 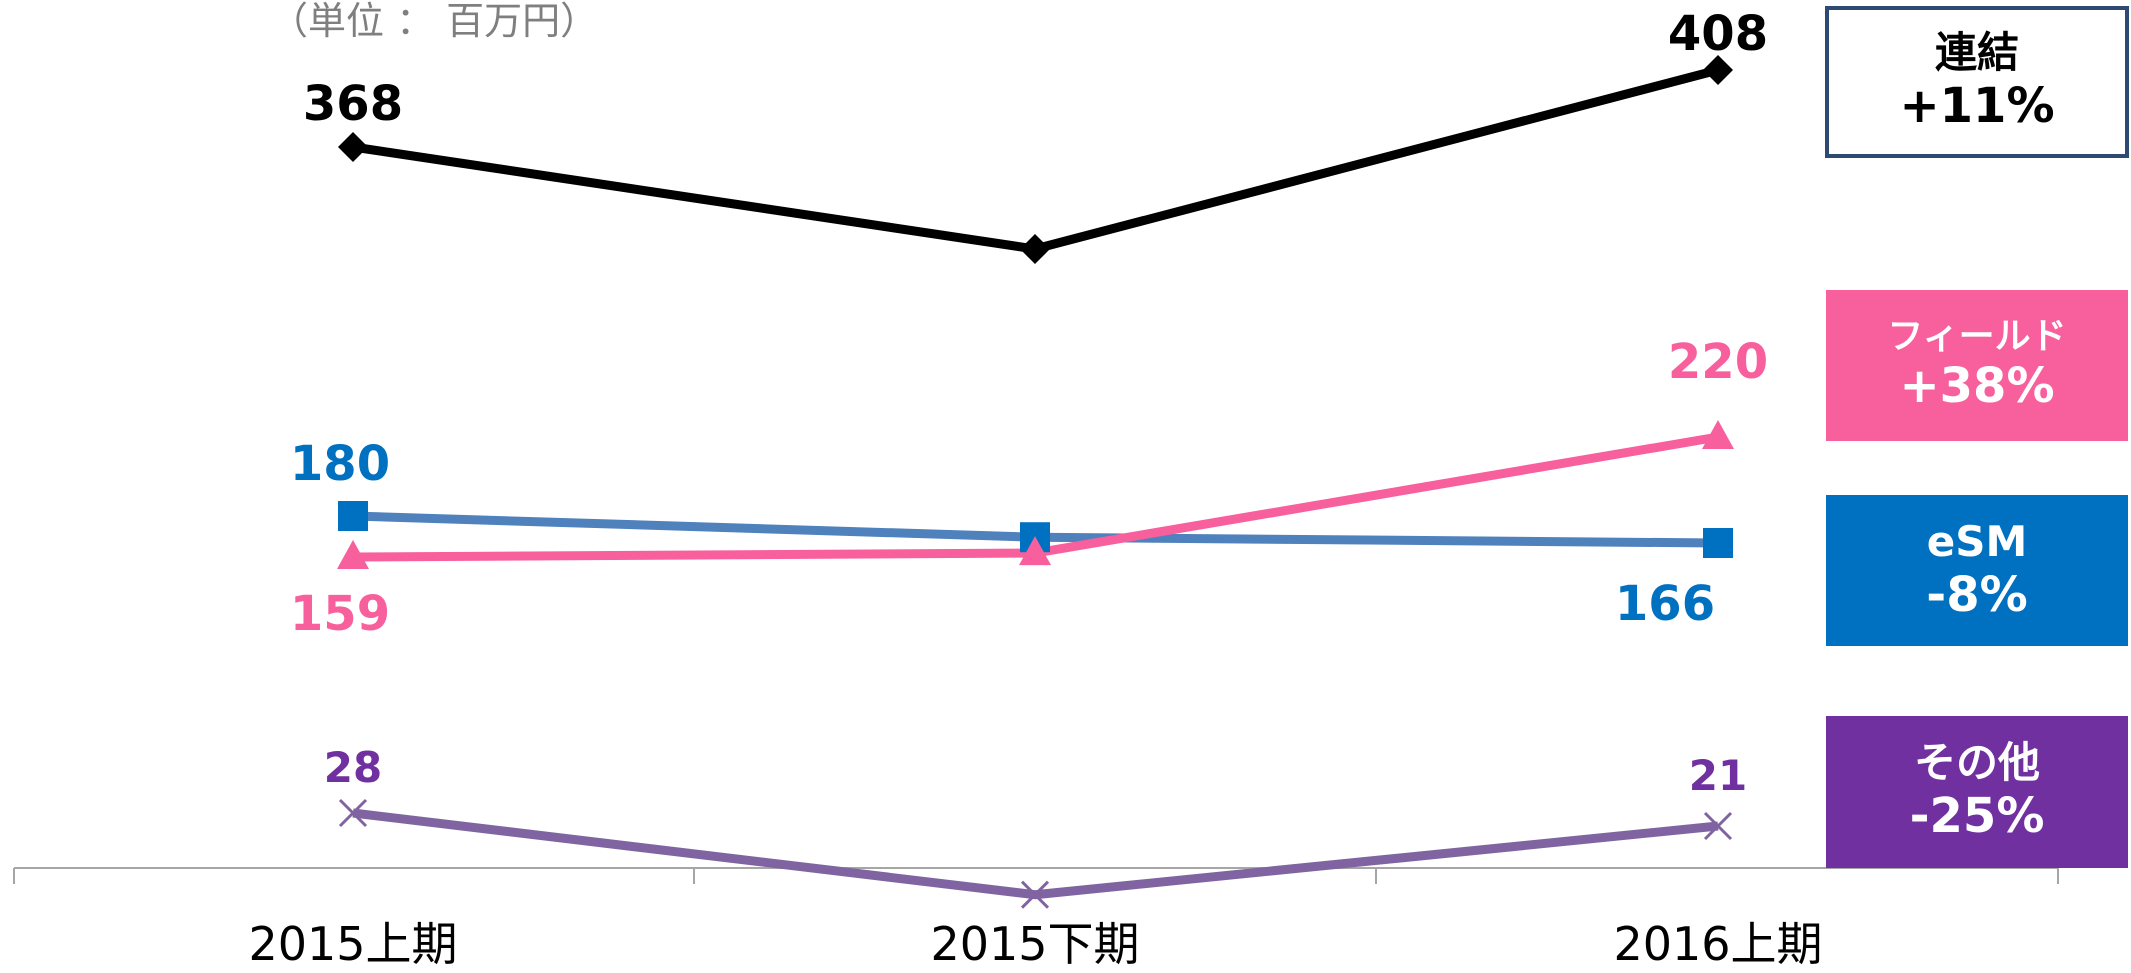 I want to click on summary-name-esm: eSM, so click(x=1977, y=541).